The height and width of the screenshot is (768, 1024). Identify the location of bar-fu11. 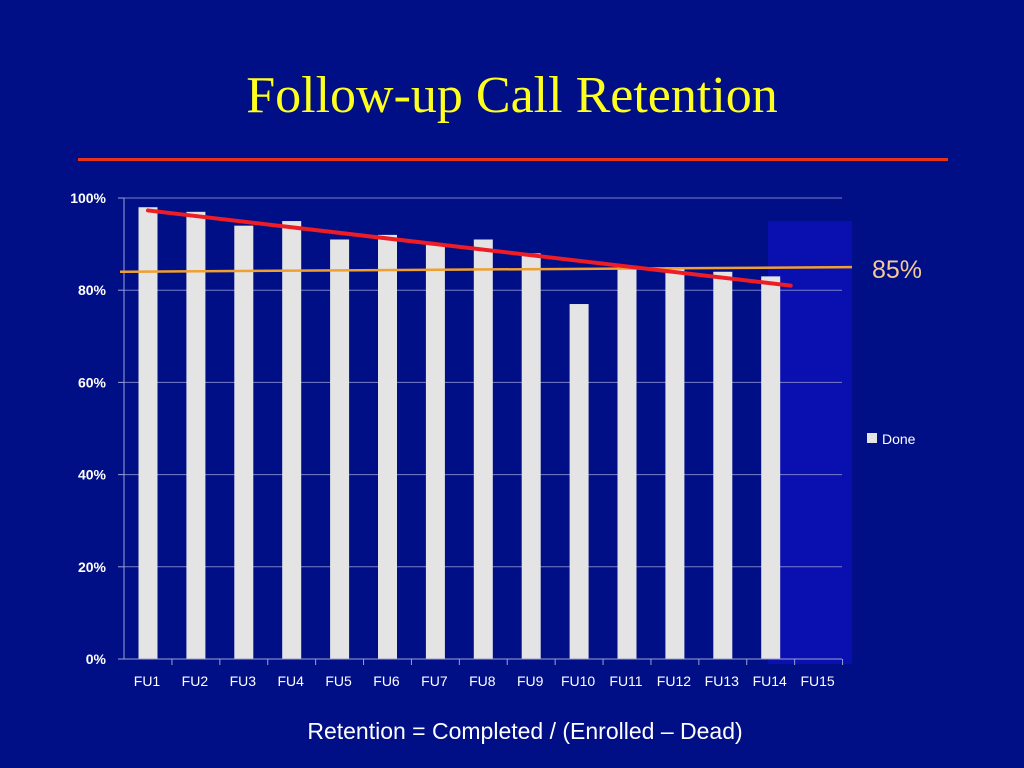
(627, 463).